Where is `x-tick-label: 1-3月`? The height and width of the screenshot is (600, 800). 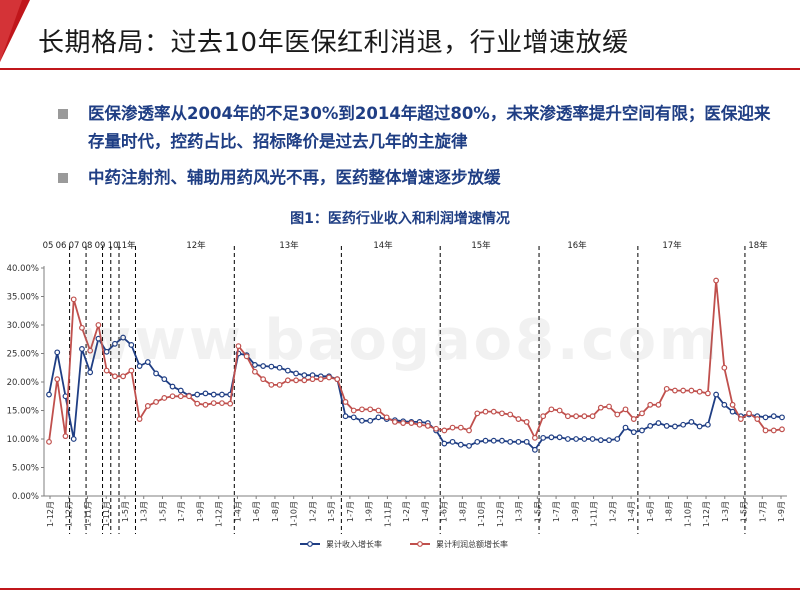
x-tick-label: 1-3月 is located at coordinates (725, 511).